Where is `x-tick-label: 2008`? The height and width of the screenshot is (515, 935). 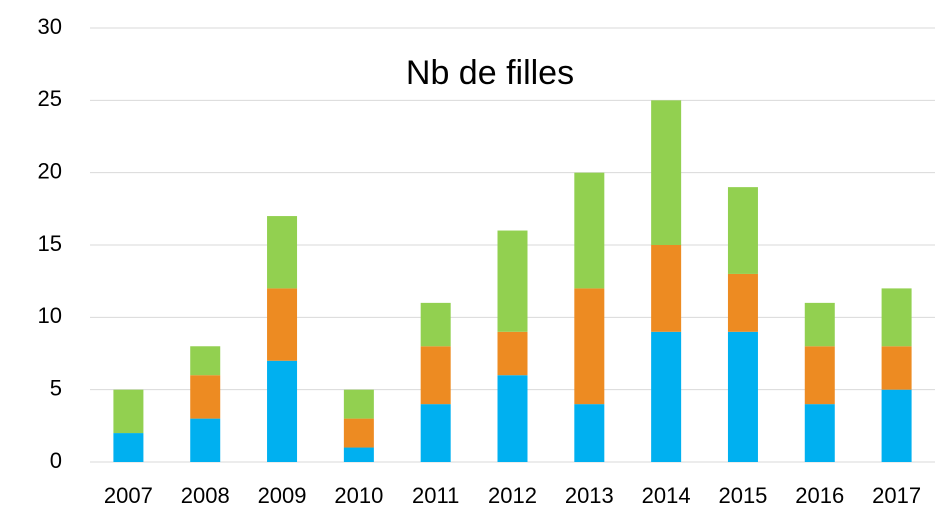
x-tick-label: 2008 is located at coordinates (205, 495).